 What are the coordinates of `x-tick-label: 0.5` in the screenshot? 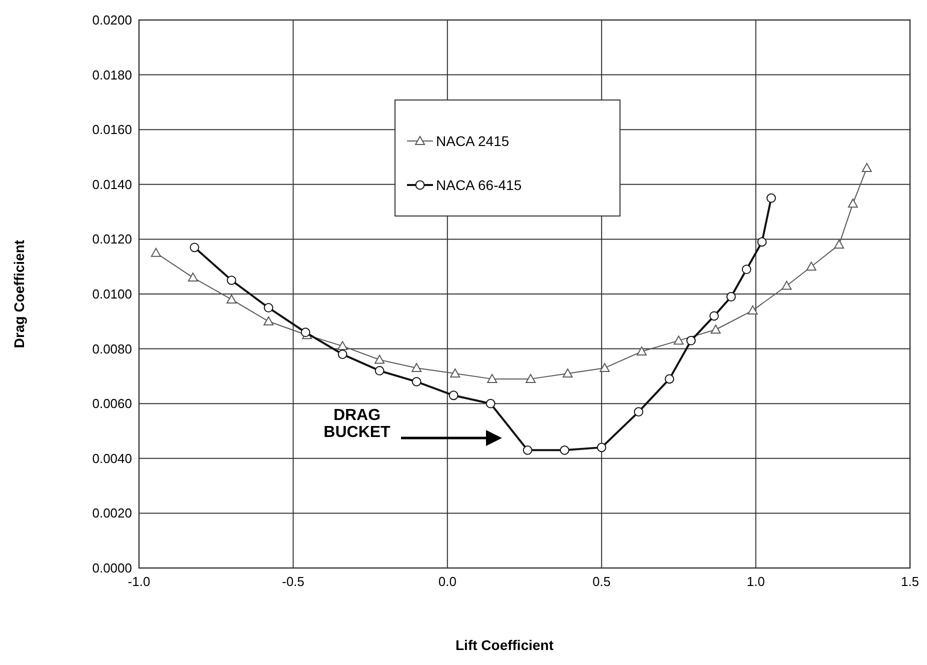 It's located at (601, 581).